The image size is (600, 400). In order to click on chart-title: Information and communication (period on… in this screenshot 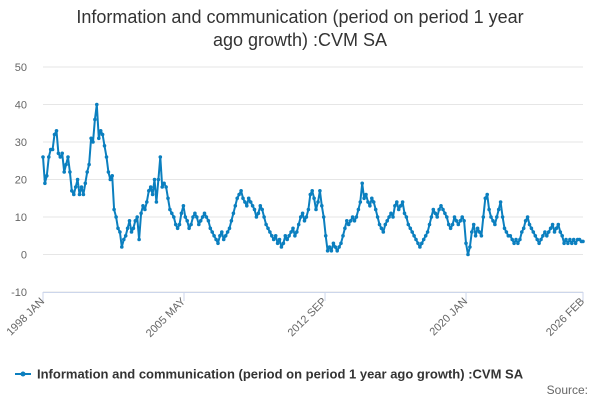, I will do `click(300, 29)`.